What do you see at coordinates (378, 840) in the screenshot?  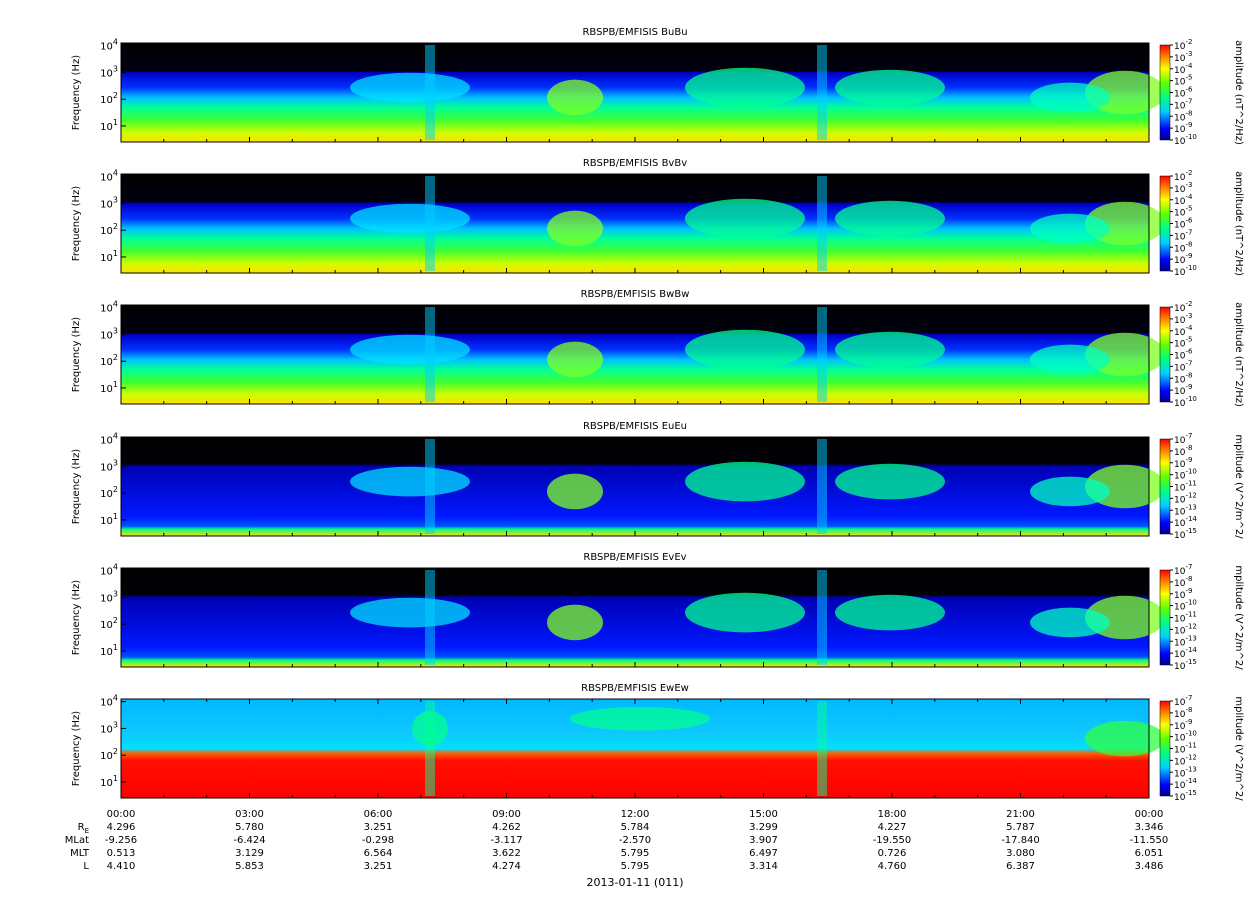 I see `ephemeris-value: -0.298` at bounding box center [378, 840].